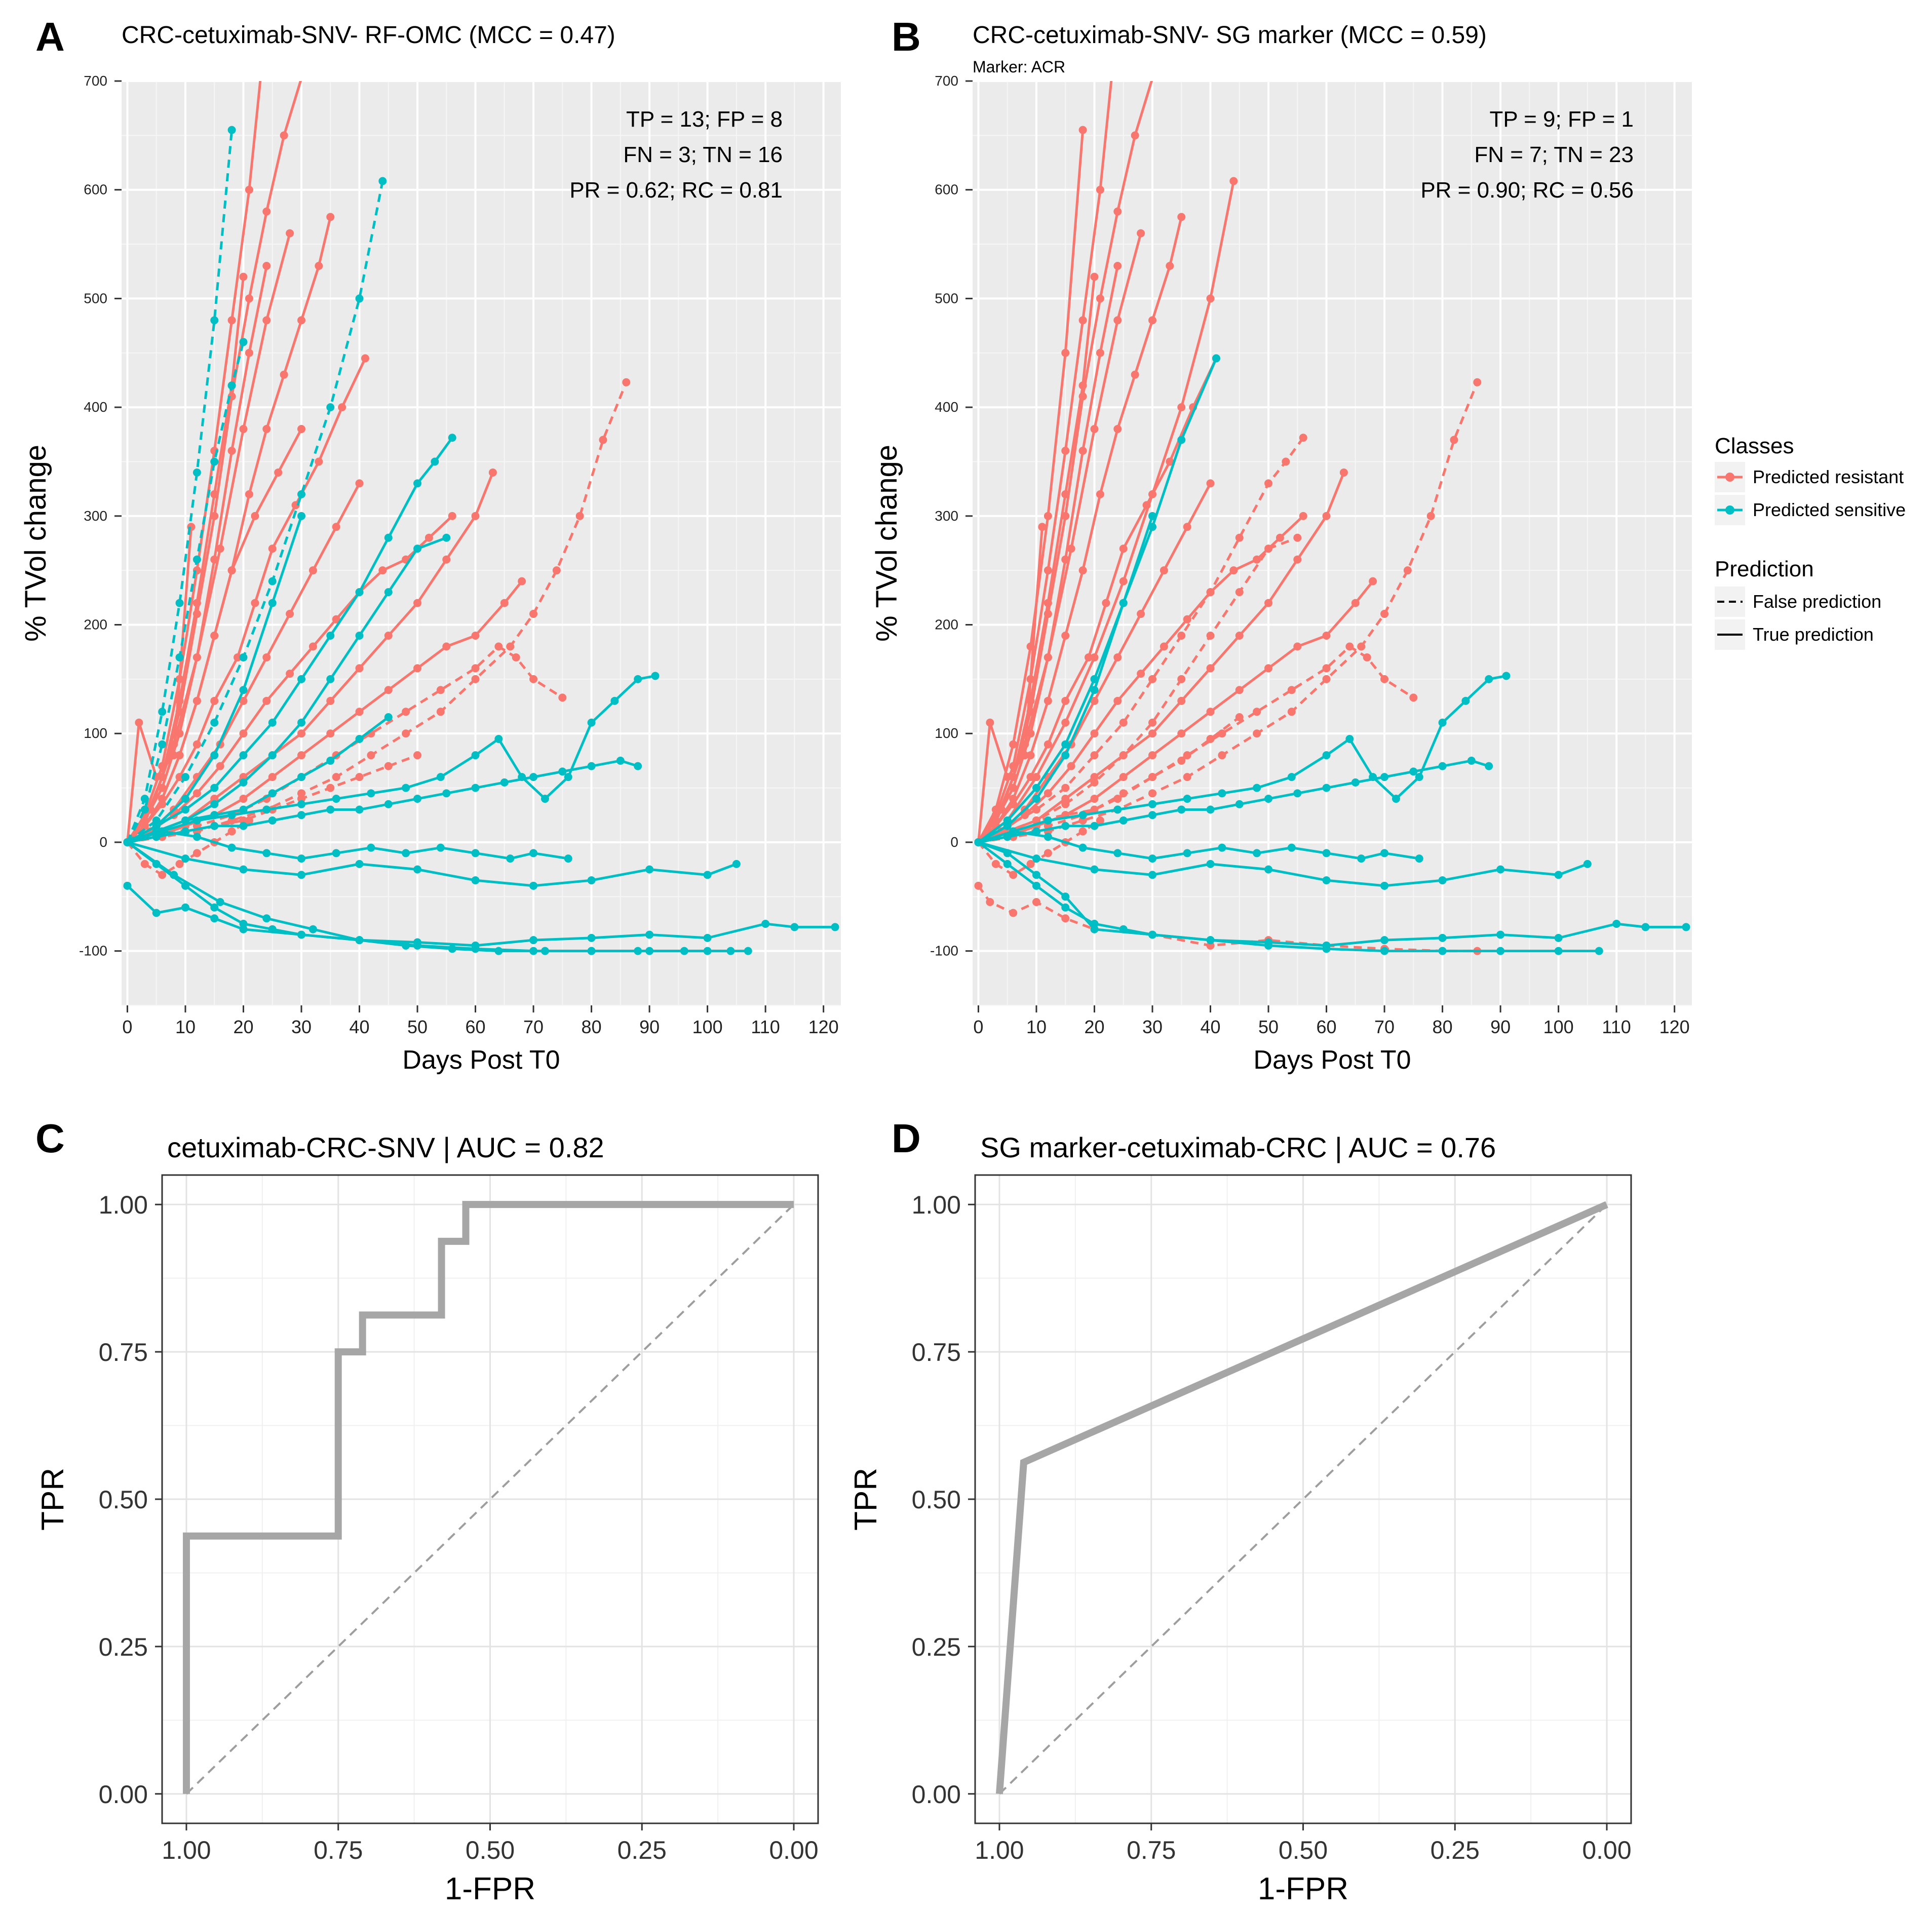  Describe the element at coordinates (1238, 1147) in the screenshot. I see `panel-title: SG marker-cetuximab-CRC | AUC = 0.76` at that location.